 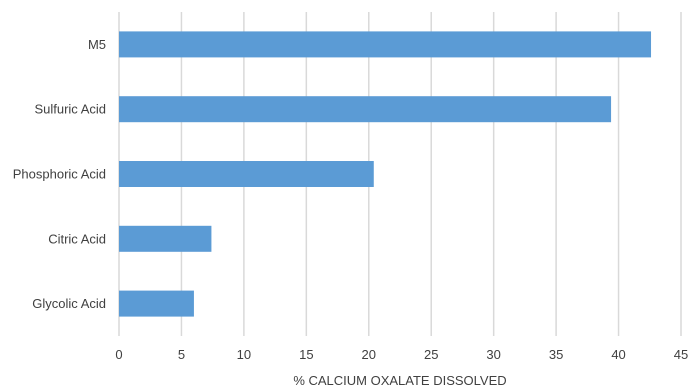 I want to click on bar-glycolic-acid, so click(x=156, y=303).